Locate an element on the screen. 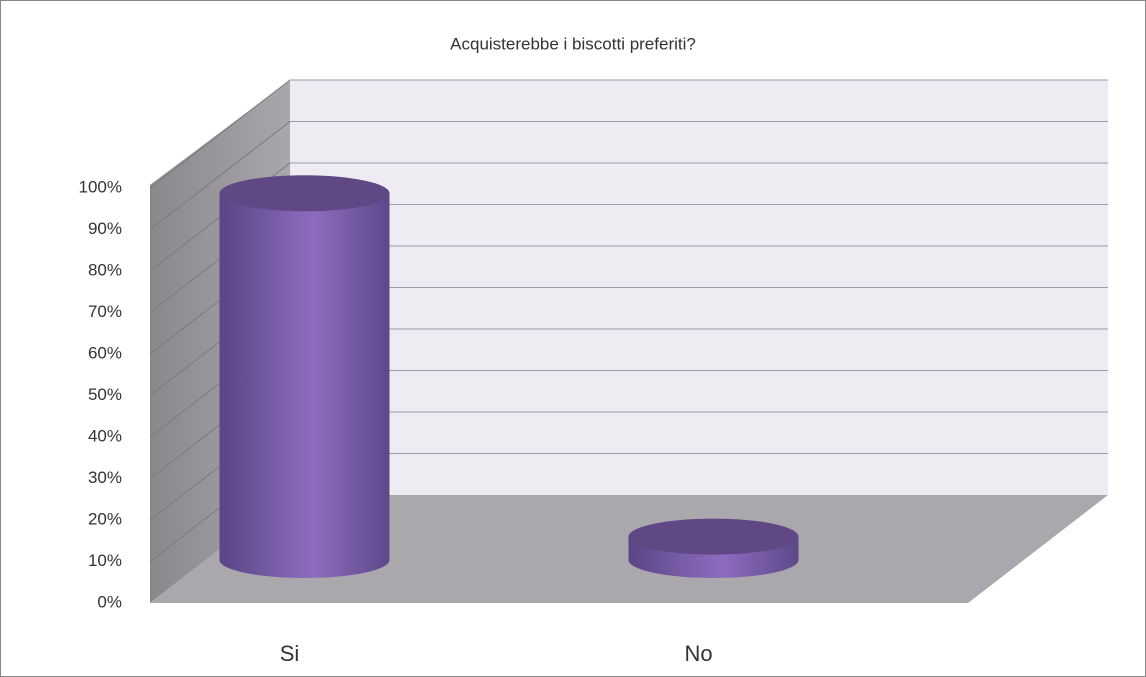  x-tick-label: No is located at coordinates (698, 653).